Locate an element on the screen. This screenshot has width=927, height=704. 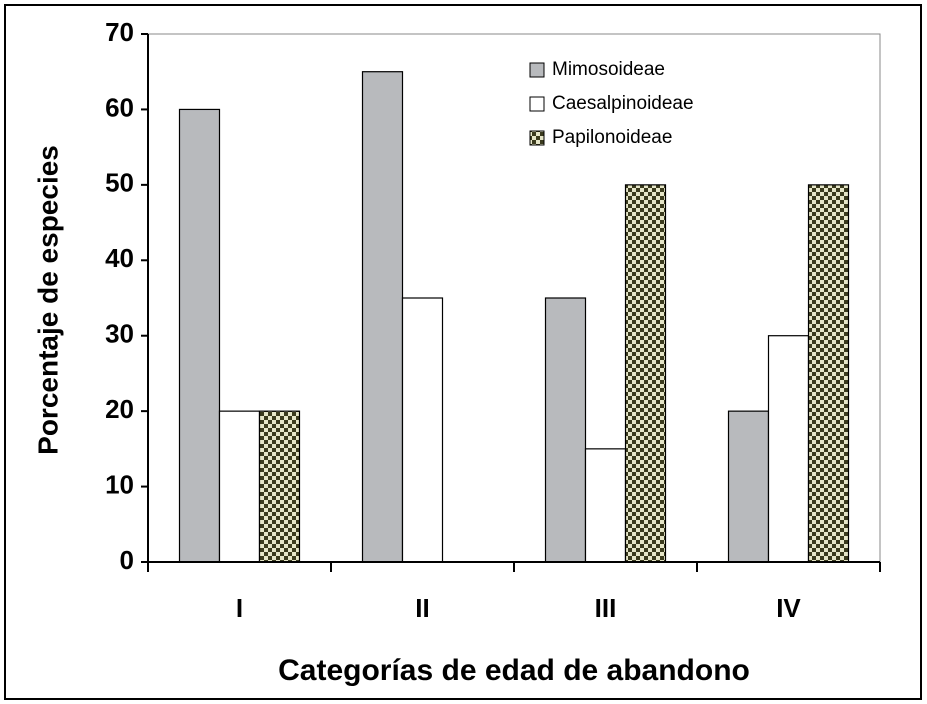
legend-label: Papilonoideae is located at coordinates (612, 137).